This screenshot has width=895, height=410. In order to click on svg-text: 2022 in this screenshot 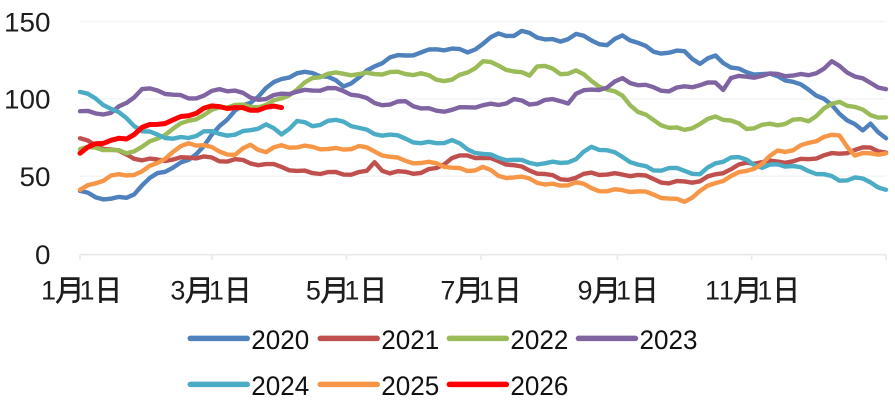, I will do `click(539, 340)`.